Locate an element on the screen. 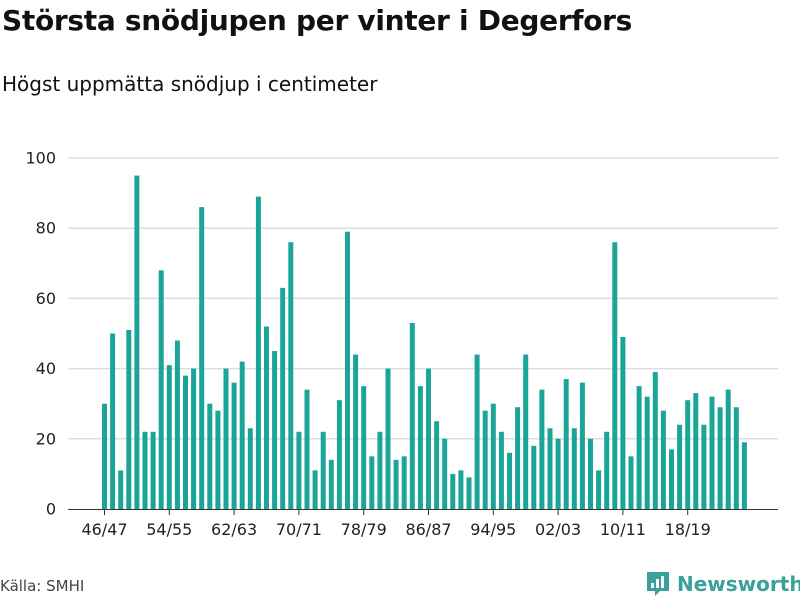 The width and height of the screenshot is (800, 600). bar-65/66 is located at coordinates (258, 353).